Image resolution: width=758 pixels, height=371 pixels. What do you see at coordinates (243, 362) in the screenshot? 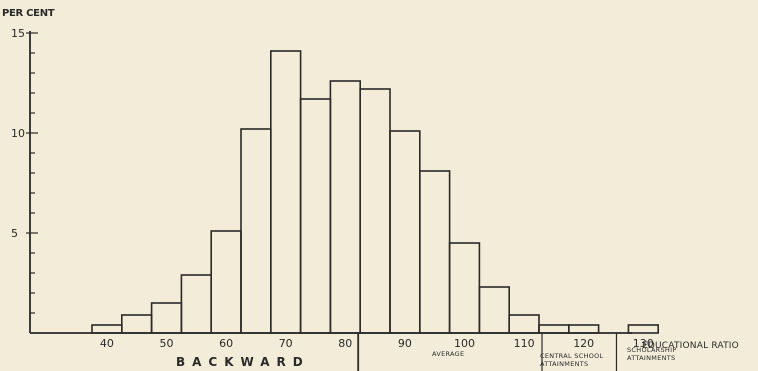
I see `backward-label: BACKWARD` at bounding box center [243, 362].